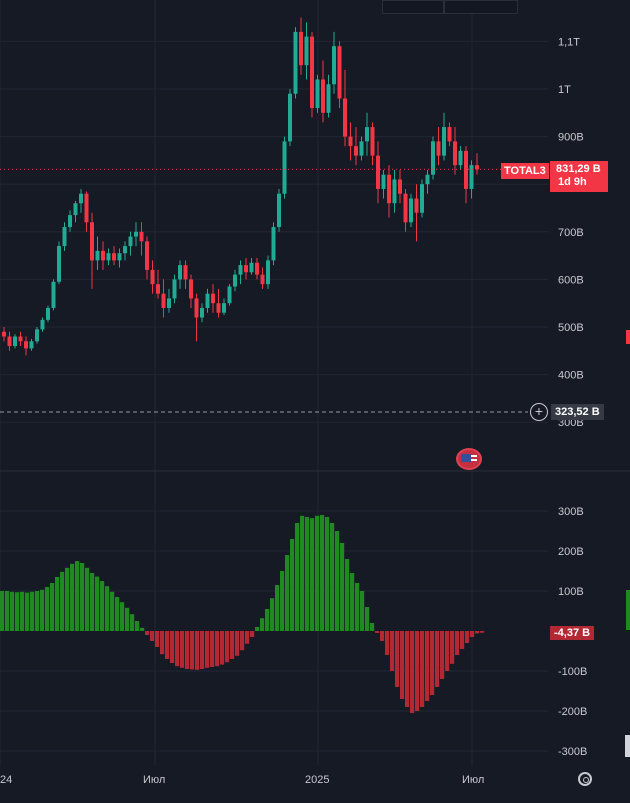  What do you see at coordinates (571, 328) in the screenshot?
I see `price-tick-label: 500B` at bounding box center [571, 328].